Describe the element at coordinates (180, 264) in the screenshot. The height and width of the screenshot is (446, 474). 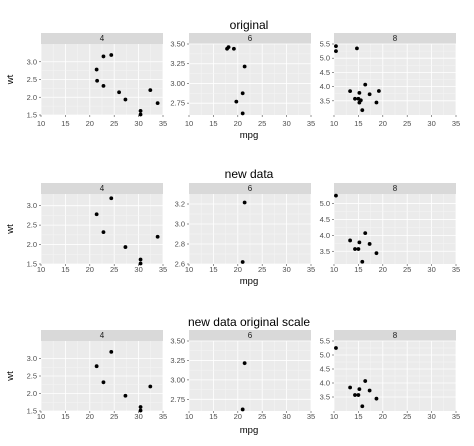
I see `y-tick-label: 2.6` at that location.